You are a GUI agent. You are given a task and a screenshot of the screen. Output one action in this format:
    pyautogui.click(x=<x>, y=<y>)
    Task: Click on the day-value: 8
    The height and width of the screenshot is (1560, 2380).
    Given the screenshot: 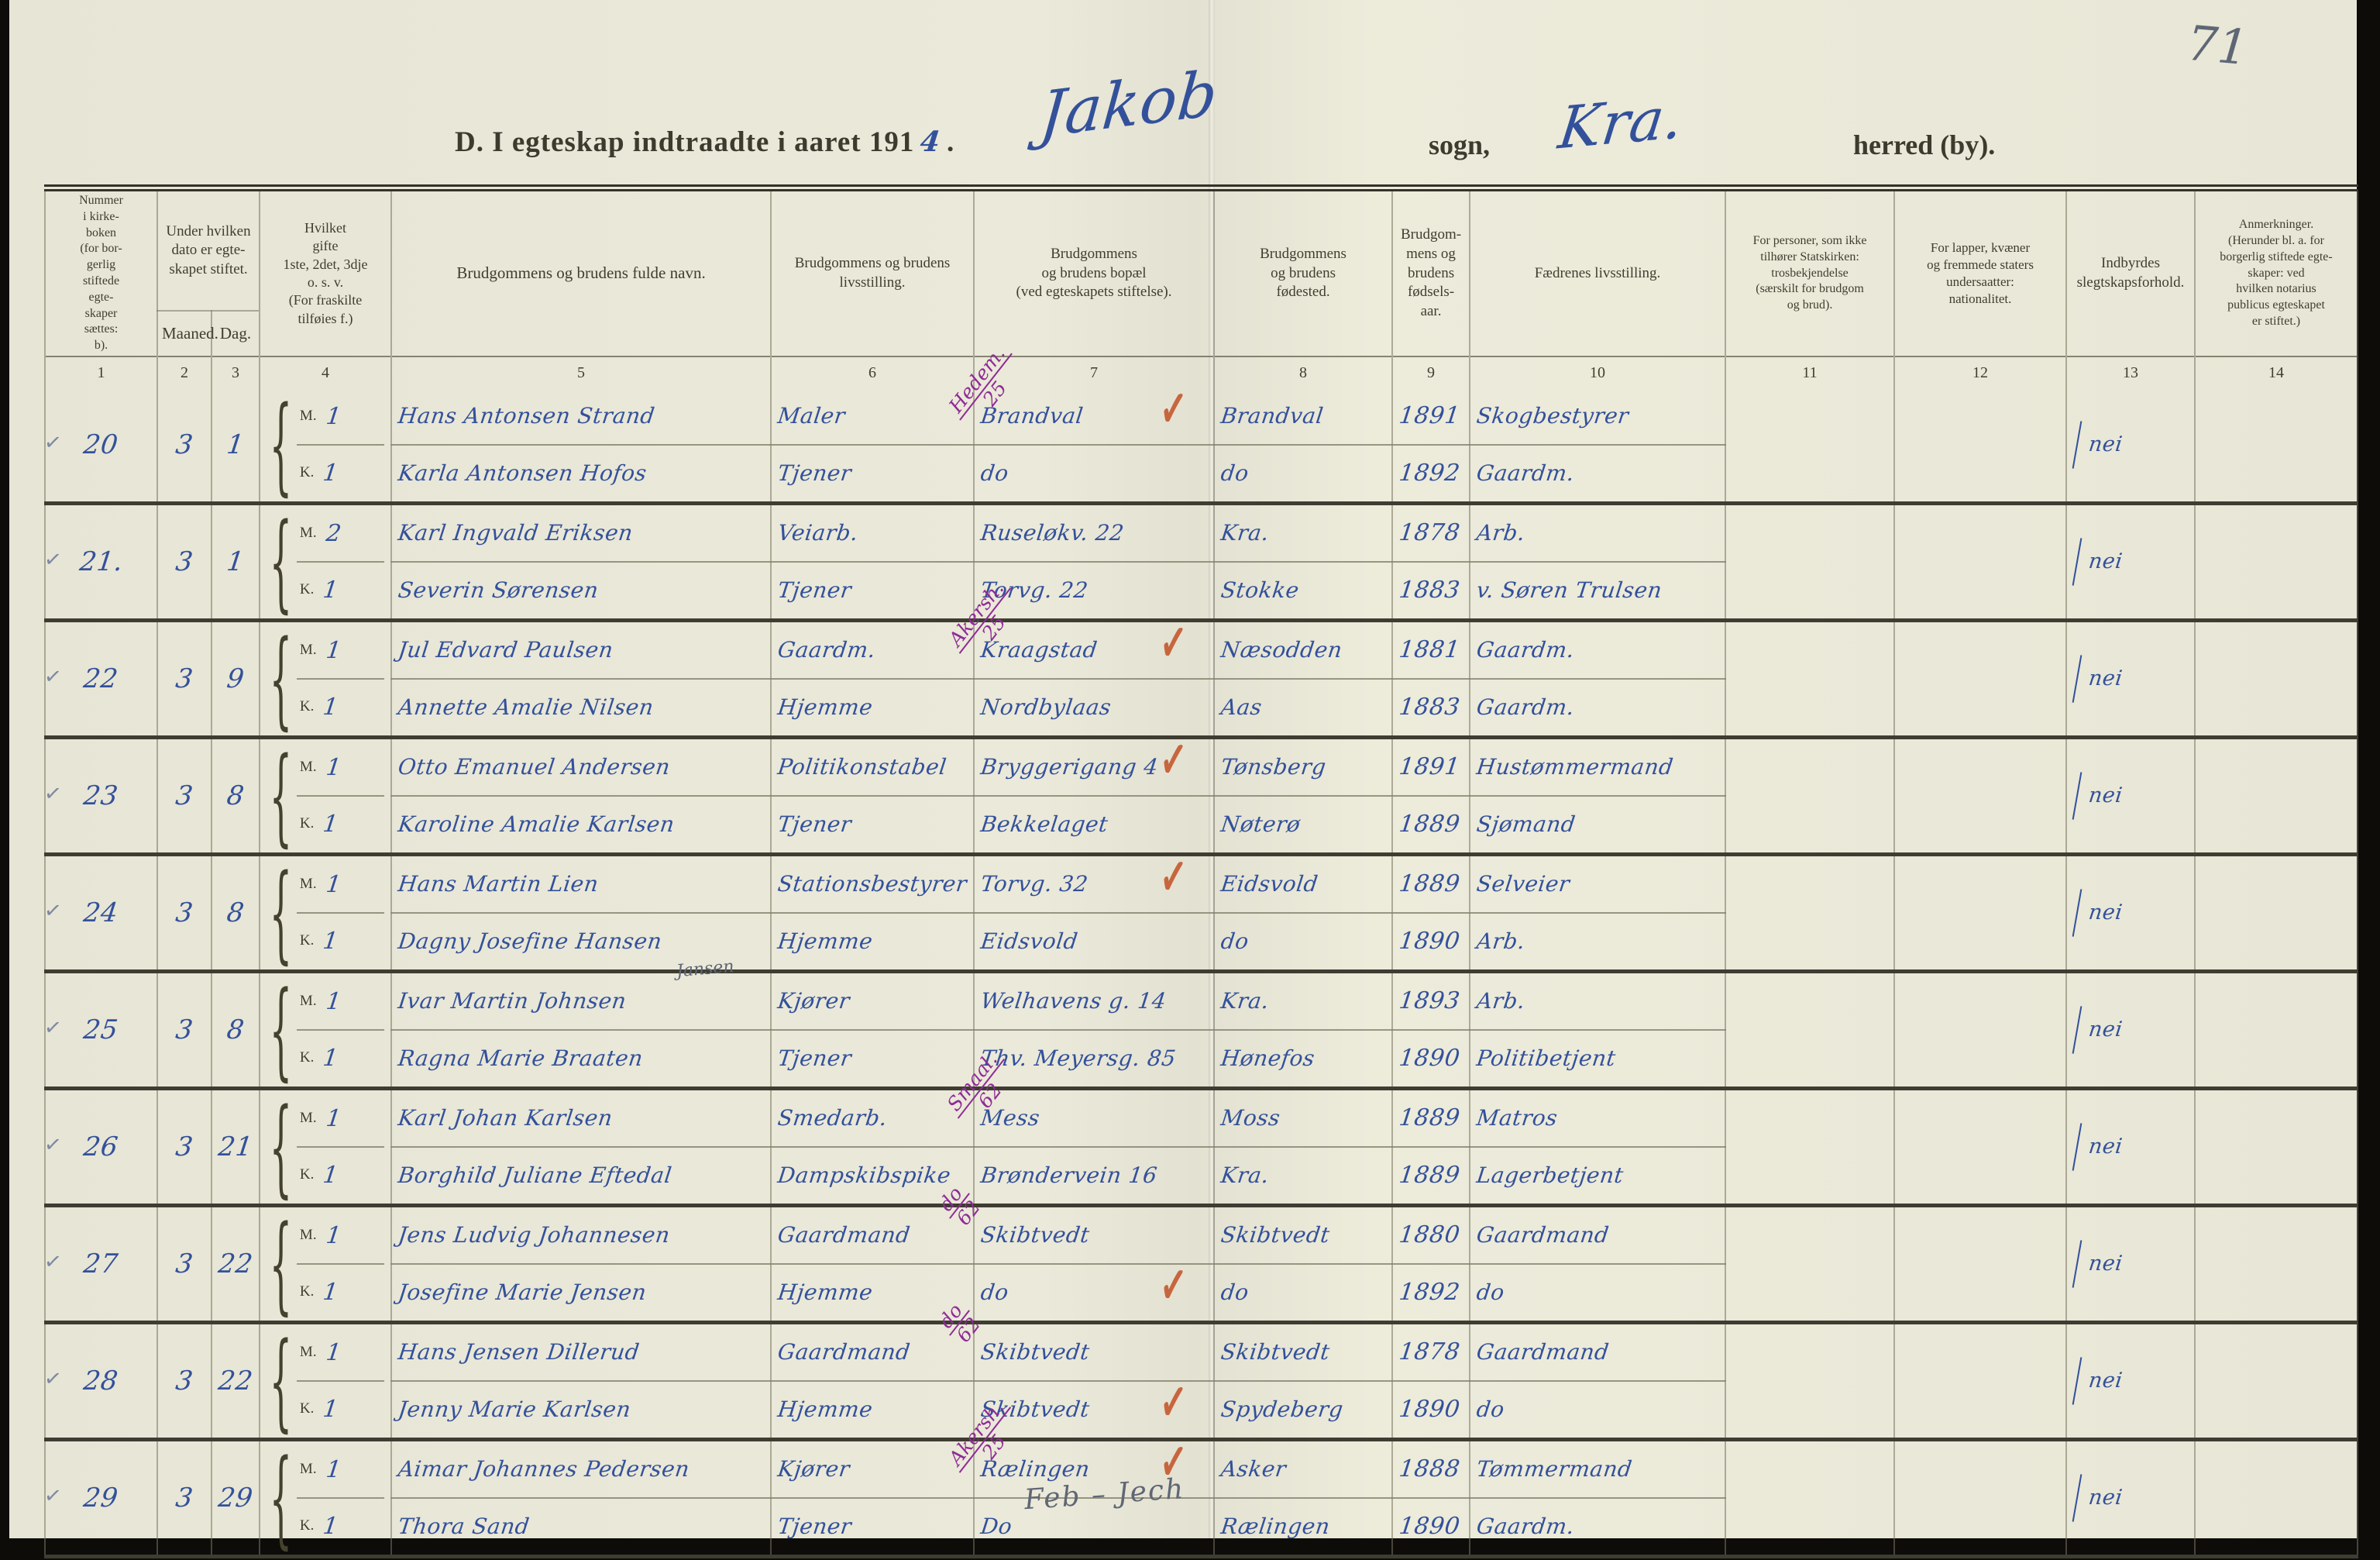 What is the action you would take?
    pyautogui.click(x=235, y=795)
    